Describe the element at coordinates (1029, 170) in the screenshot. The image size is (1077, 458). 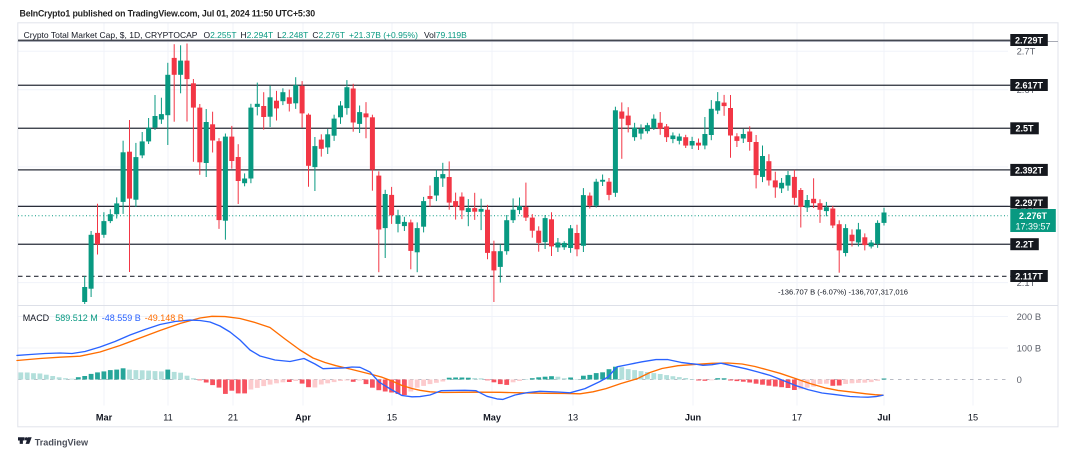
I see `svg-text: 2.392T` at that location.